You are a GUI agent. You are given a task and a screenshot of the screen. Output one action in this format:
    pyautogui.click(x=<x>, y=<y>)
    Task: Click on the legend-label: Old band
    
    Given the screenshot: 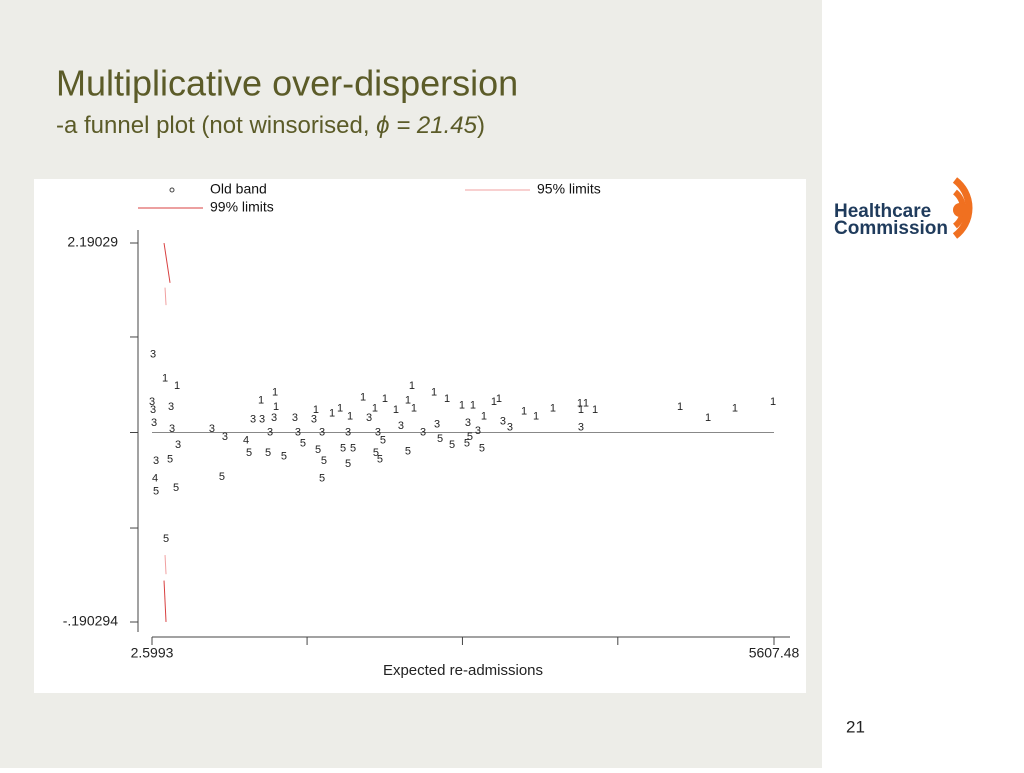 What is the action you would take?
    pyautogui.click(x=238, y=189)
    